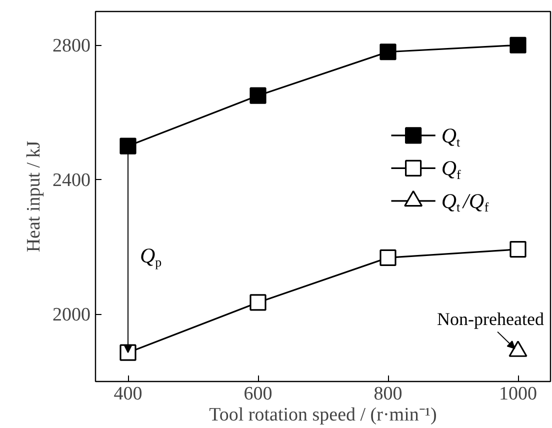  Describe the element at coordinates (388, 394) in the screenshot. I see `x-tick-label: 800` at that location.